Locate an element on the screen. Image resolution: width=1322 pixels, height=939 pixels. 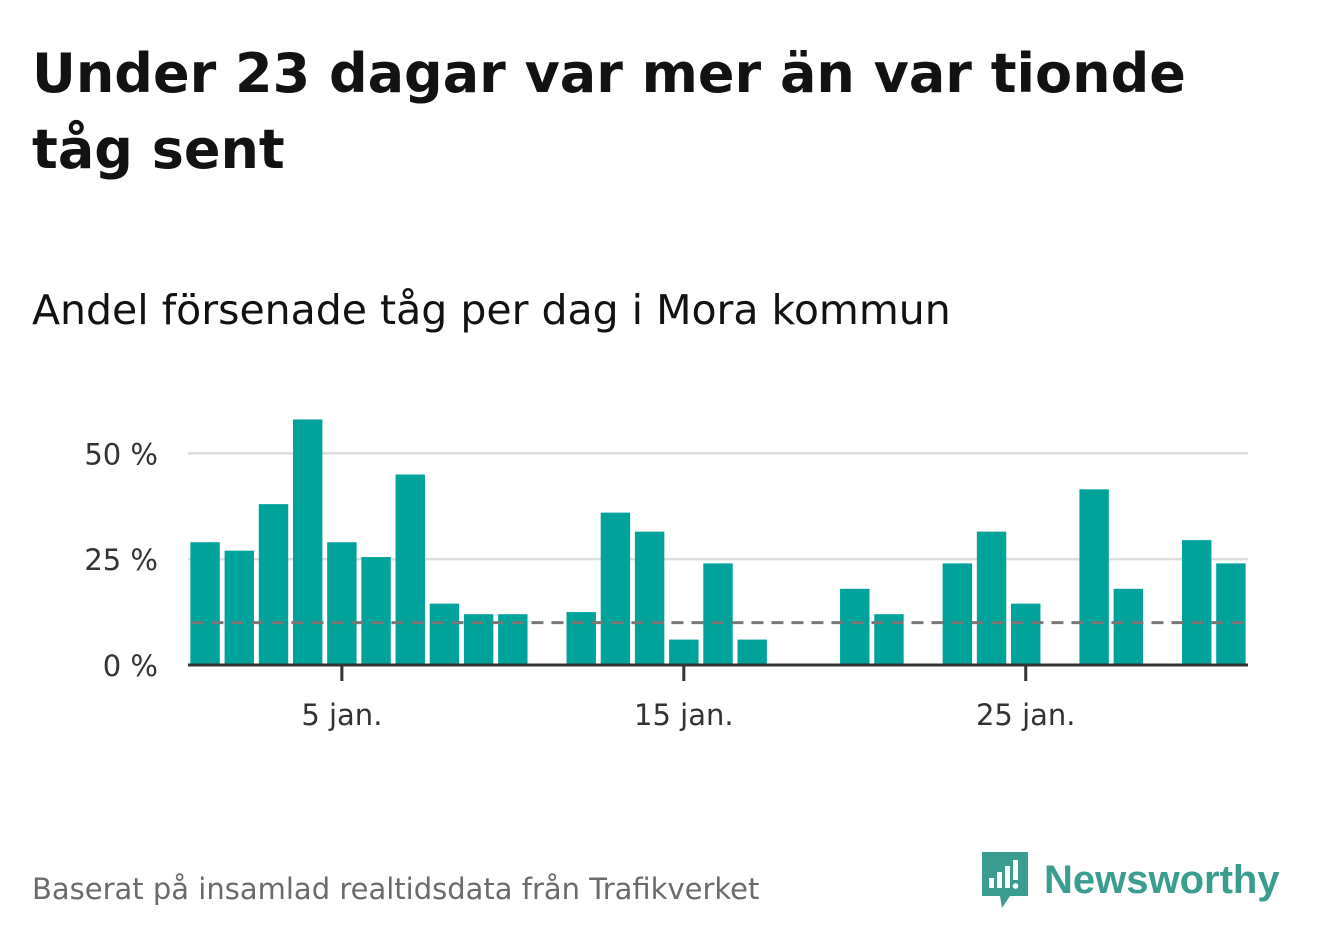
y-tick-label: 0 % is located at coordinates (130, 666).